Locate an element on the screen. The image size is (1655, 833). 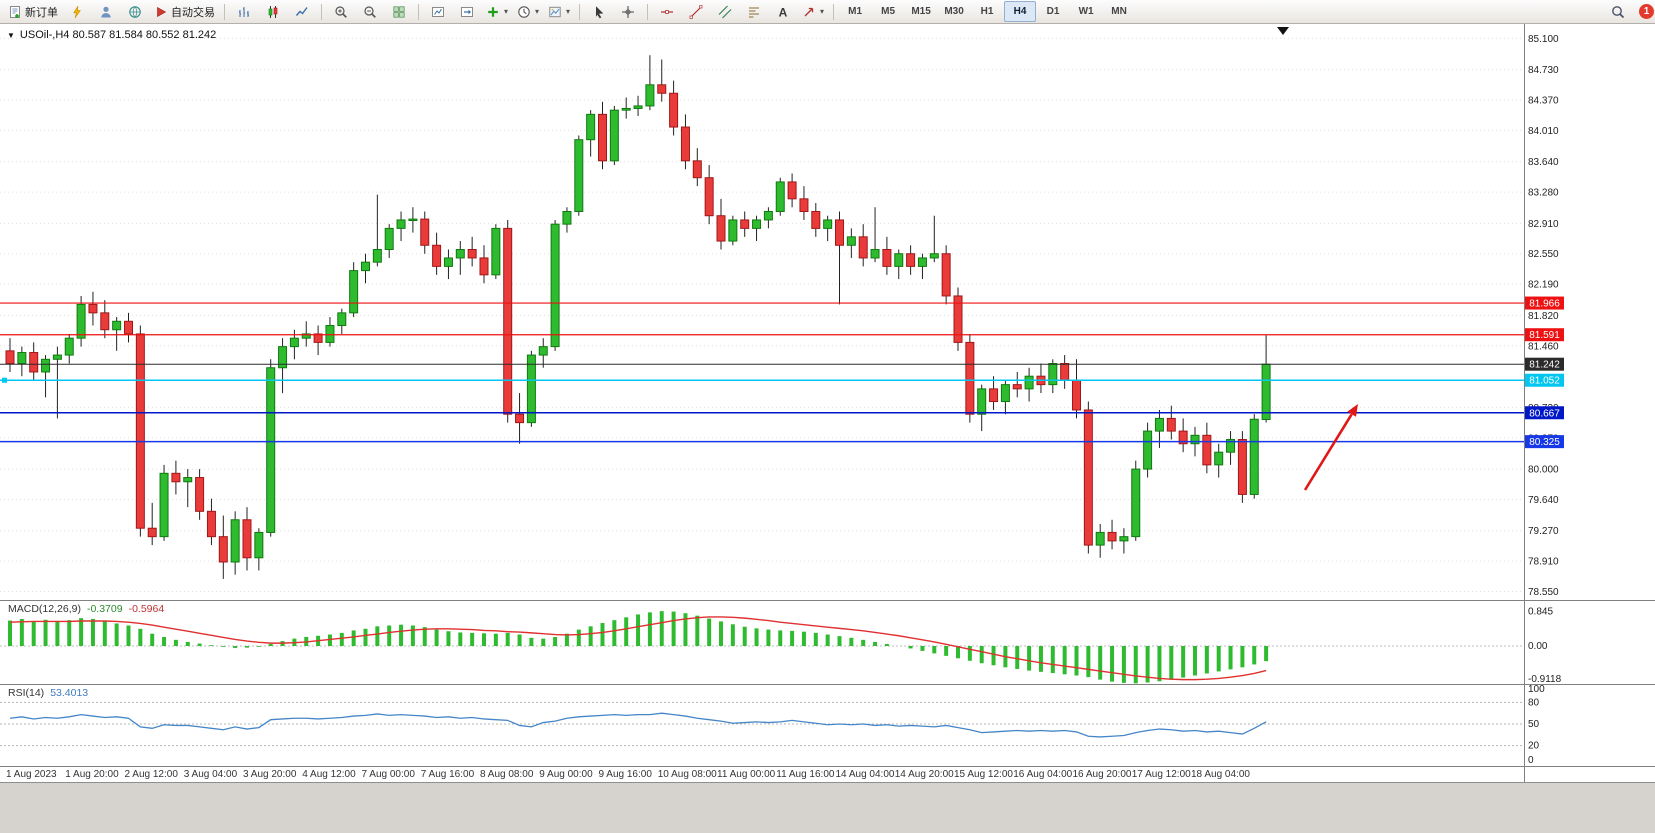
cursor-icon is located at coordinates (599, 12).